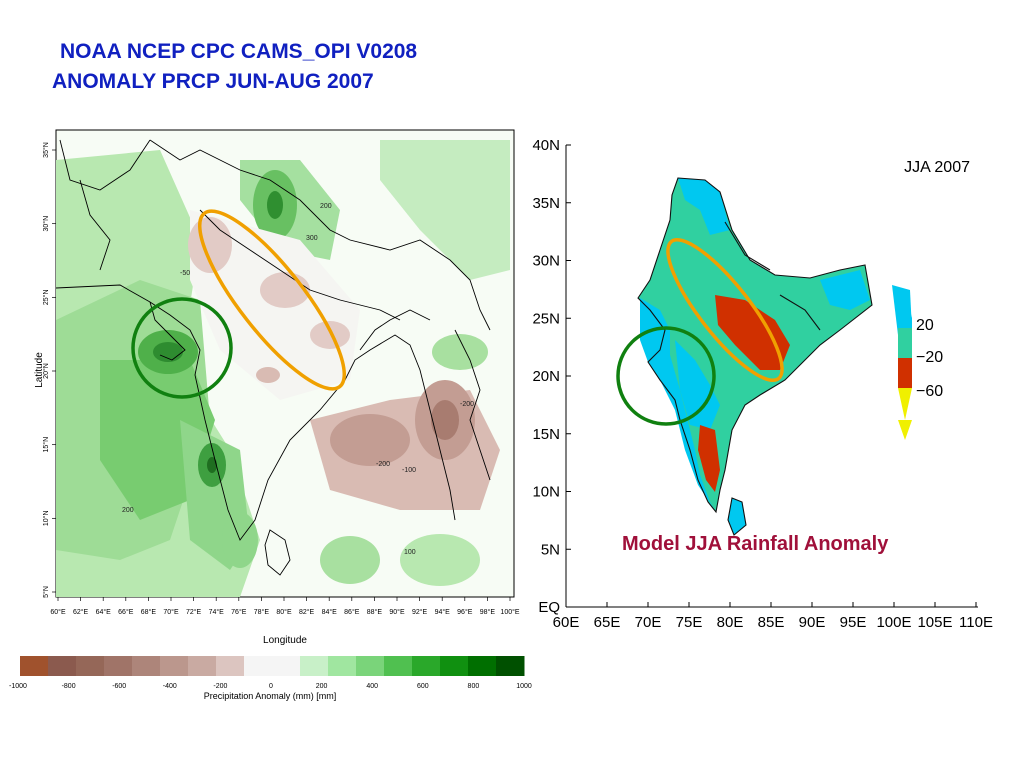 The width and height of the screenshot is (1024, 768). What do you see at coordinates (352, 612) in the screenshot?
I see `x-tick-label: 86°E` at bounding box center [352, 612].